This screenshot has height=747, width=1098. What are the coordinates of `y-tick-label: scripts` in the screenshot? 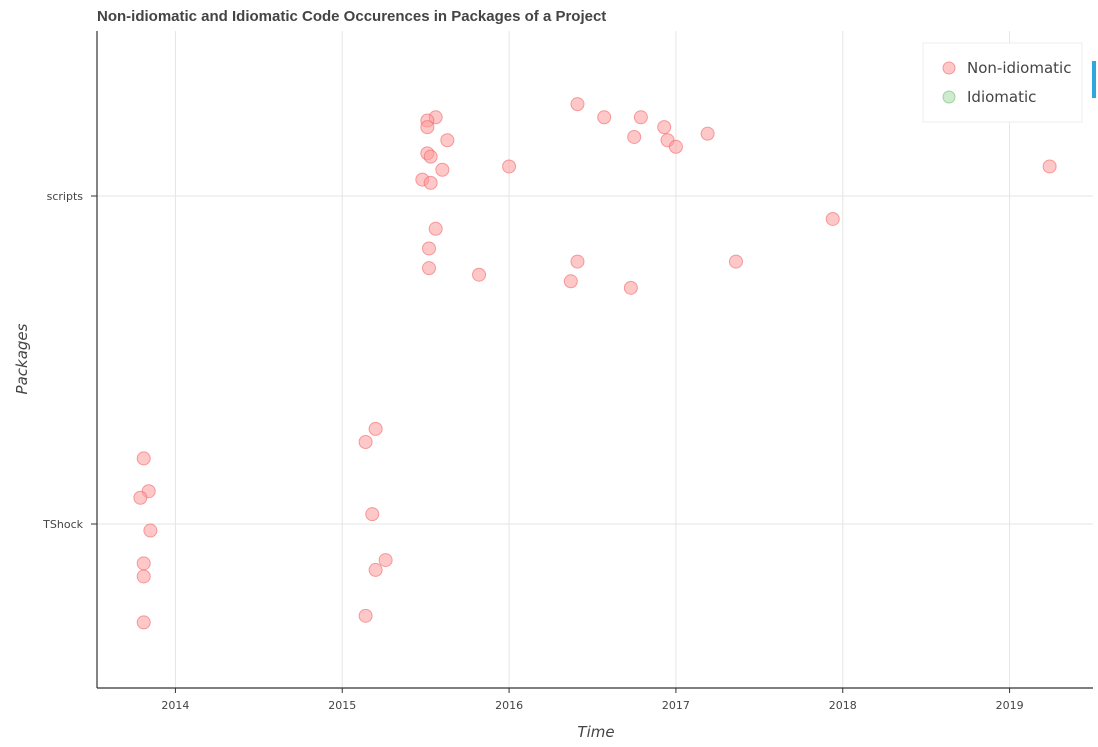 It's located at (65, 196).